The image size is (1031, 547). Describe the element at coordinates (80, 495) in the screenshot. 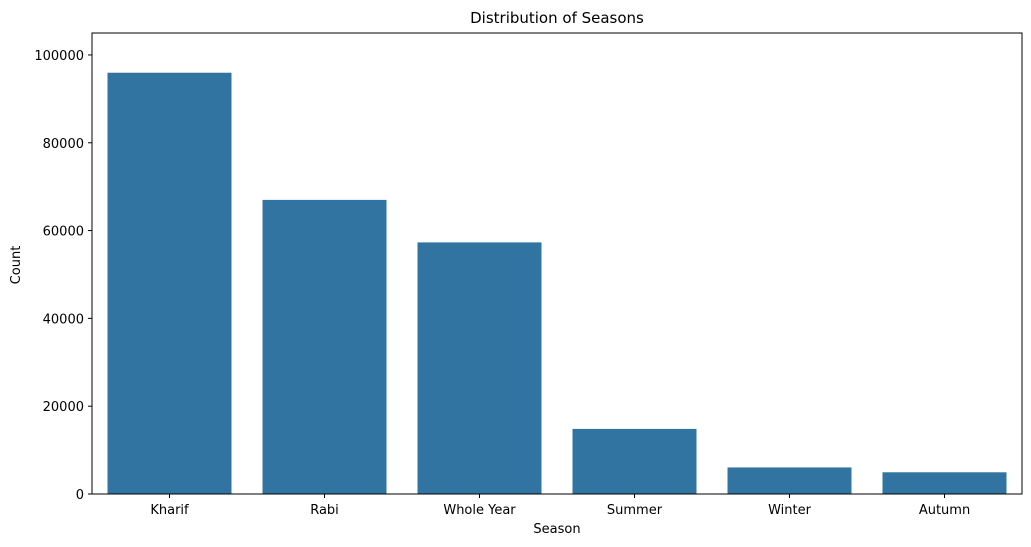

I see `y-tick-label: 0` at that location.